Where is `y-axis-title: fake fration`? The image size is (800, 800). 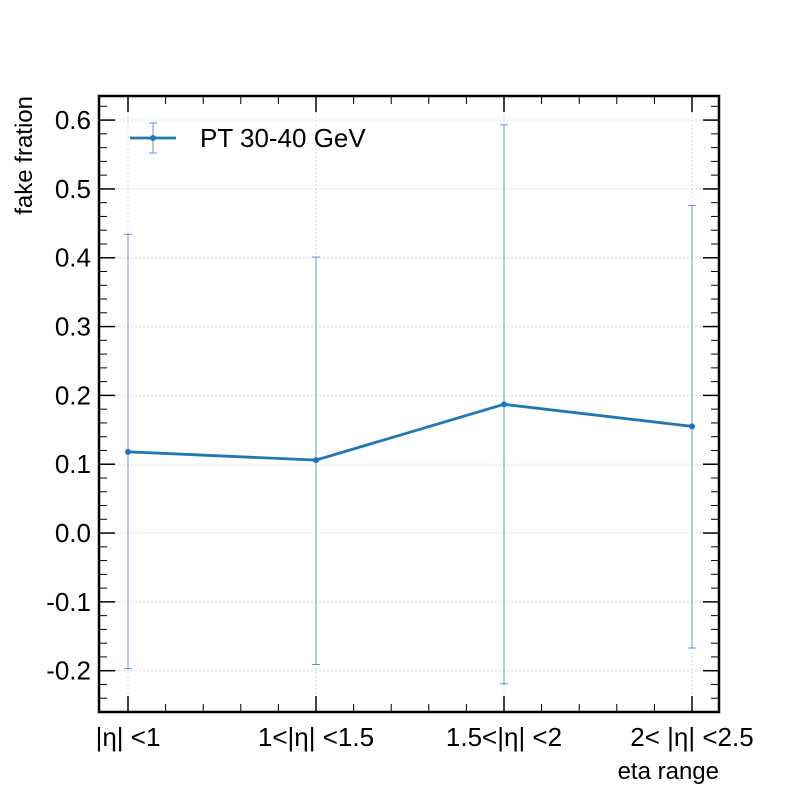
y-axis-title: fake fration is located at coordinates (24, 155).